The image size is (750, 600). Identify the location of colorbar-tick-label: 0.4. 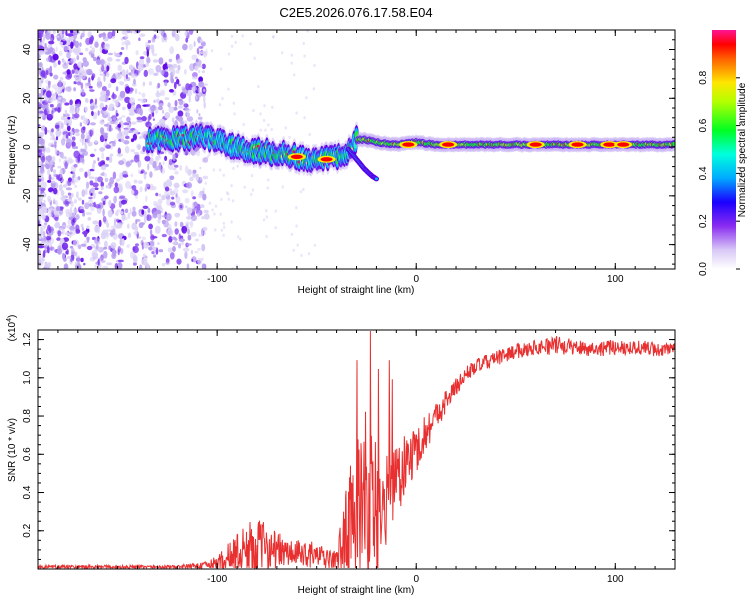
(703, 173).